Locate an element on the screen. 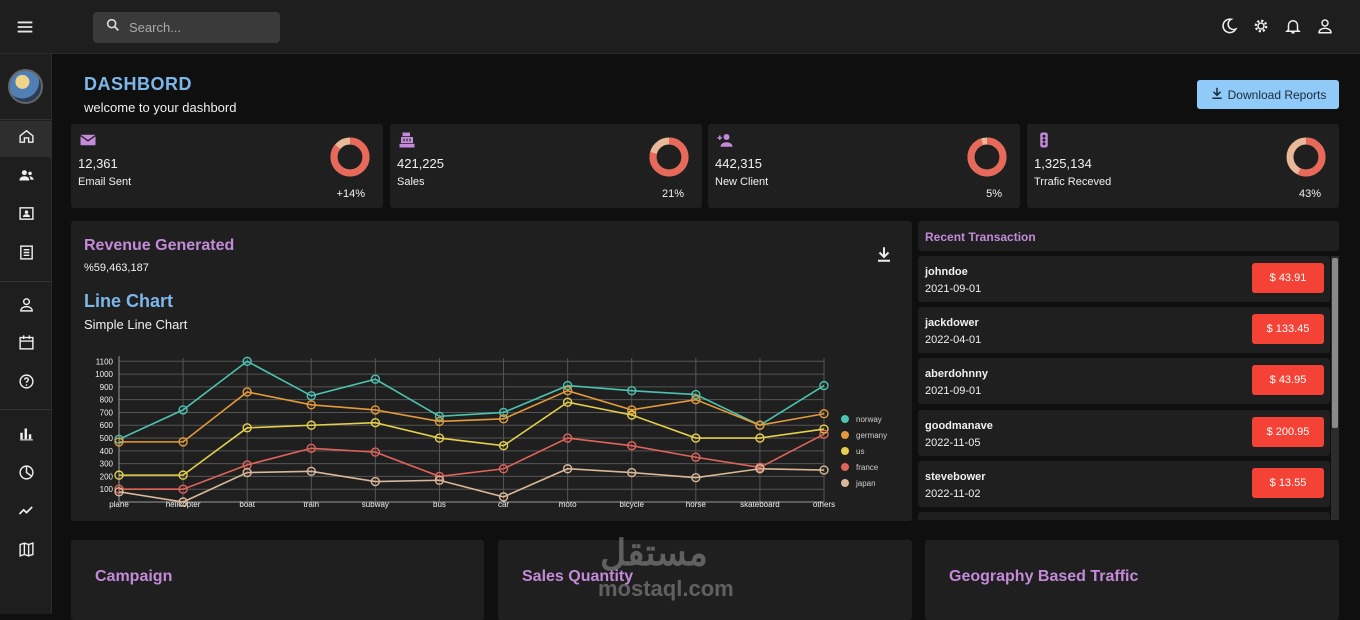 The width and height of the screenshot is (1360, 620). avatar is located at coordinates (25, 86).